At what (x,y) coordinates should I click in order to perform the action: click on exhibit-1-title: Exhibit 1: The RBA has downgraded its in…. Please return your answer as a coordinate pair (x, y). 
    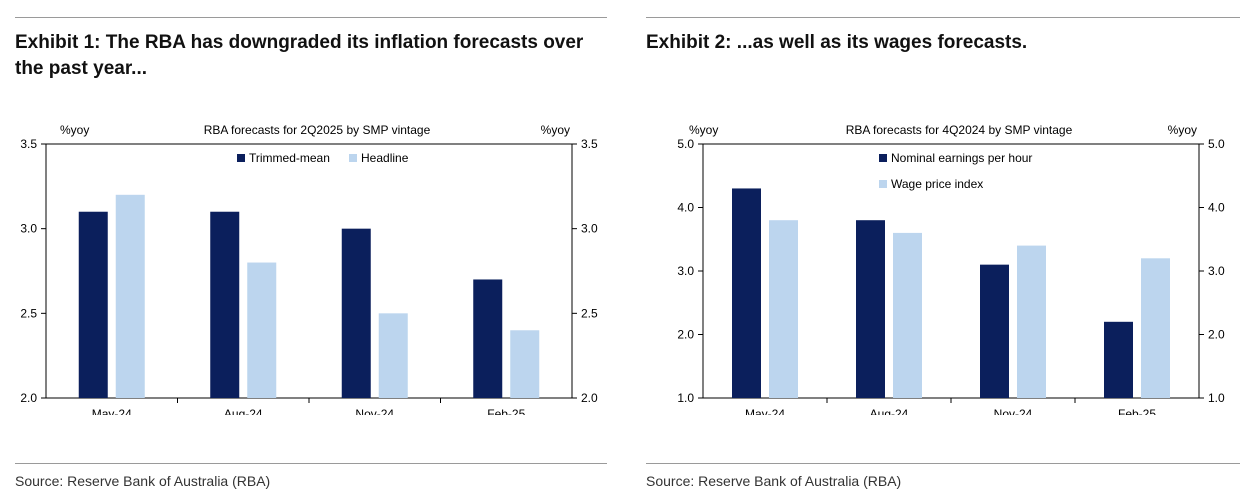
    Looking at the image, I should click on (299, 55).